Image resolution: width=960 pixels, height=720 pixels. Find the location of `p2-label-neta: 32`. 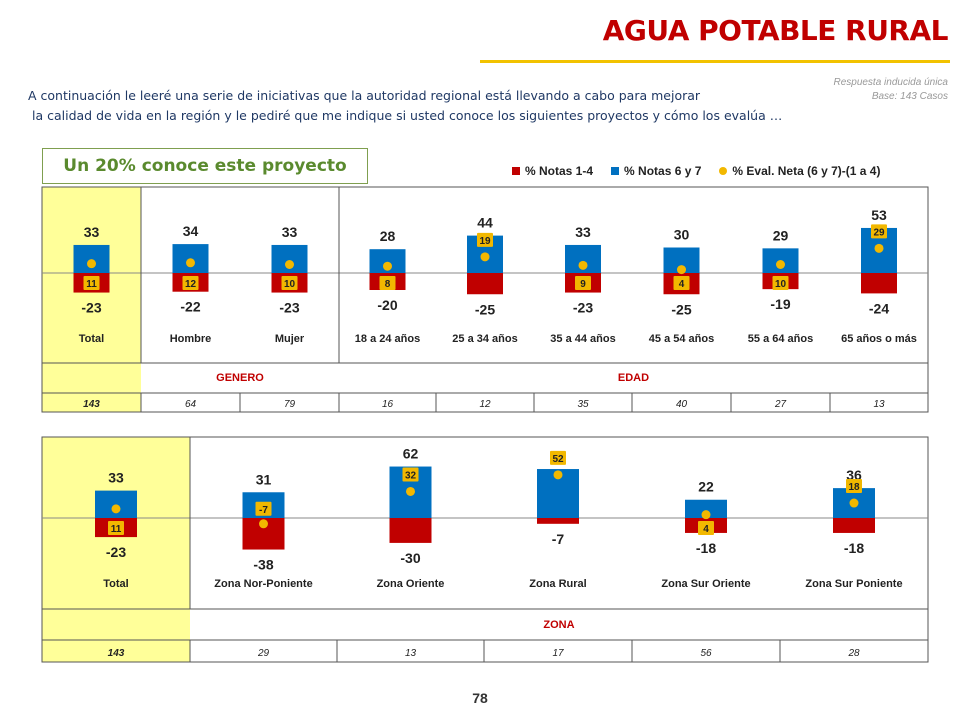

p2-label-neta: 32 is located at coordinates (411, 475).